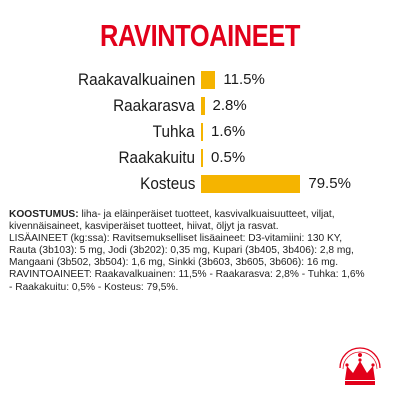  I want to click on nutrient-row: Tuhka 1.6%, so click(200, 132).